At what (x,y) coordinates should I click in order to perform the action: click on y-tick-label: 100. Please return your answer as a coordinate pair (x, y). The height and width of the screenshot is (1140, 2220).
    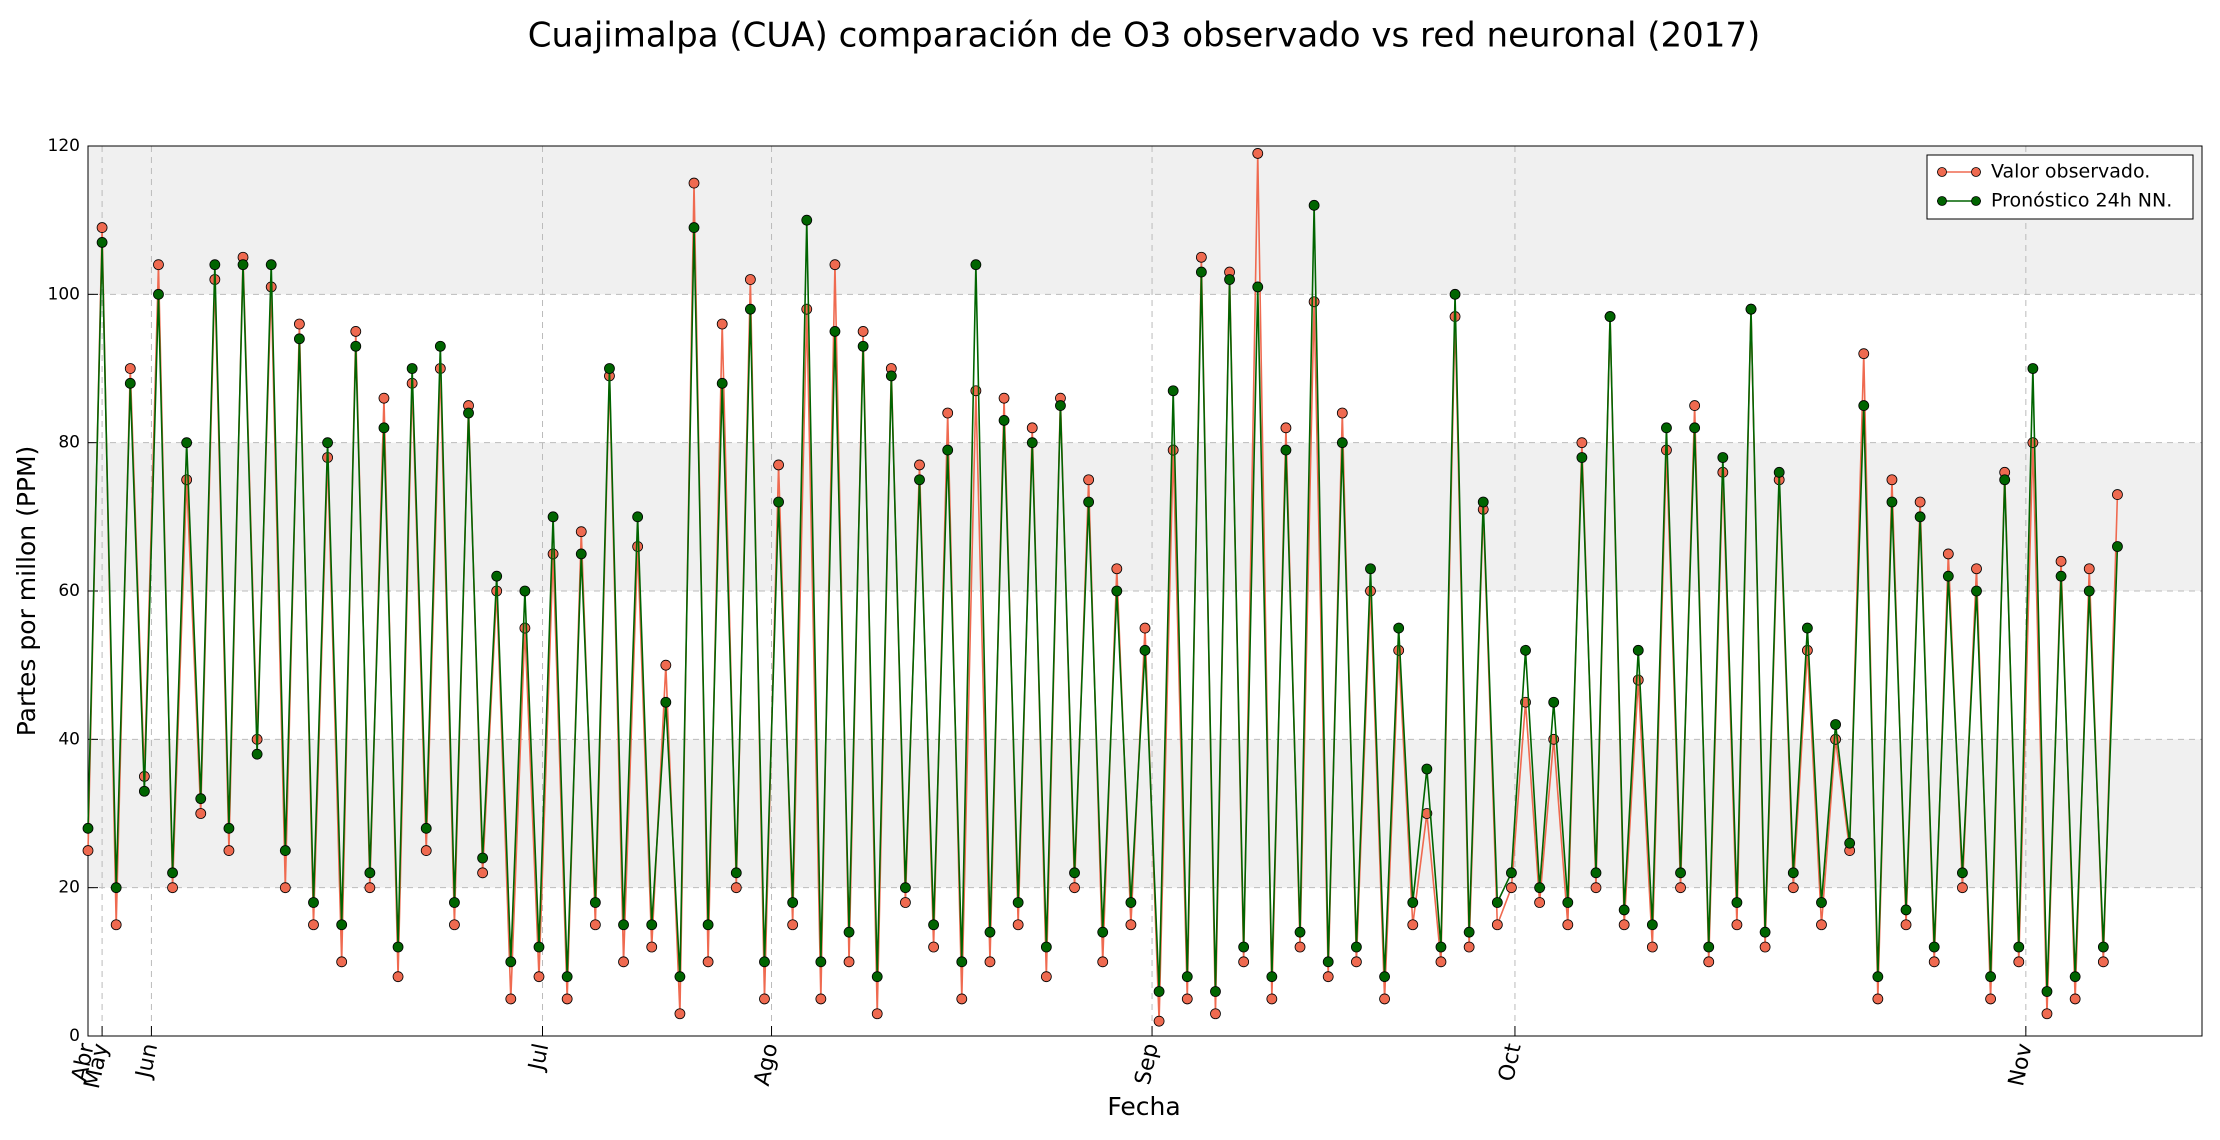
    Looking at the image, I should click on (64, 294).